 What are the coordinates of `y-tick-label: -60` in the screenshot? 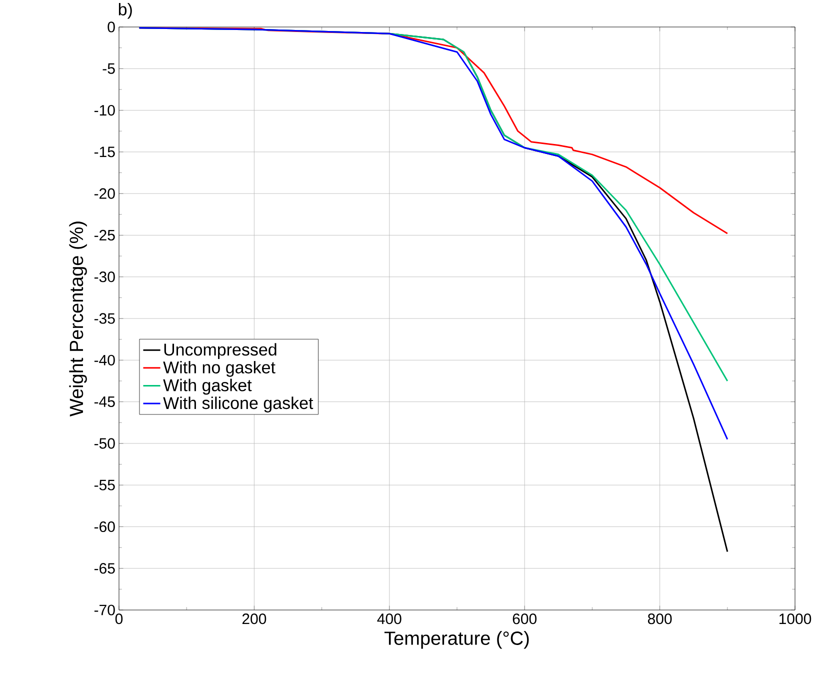 It's located at (104, 526).